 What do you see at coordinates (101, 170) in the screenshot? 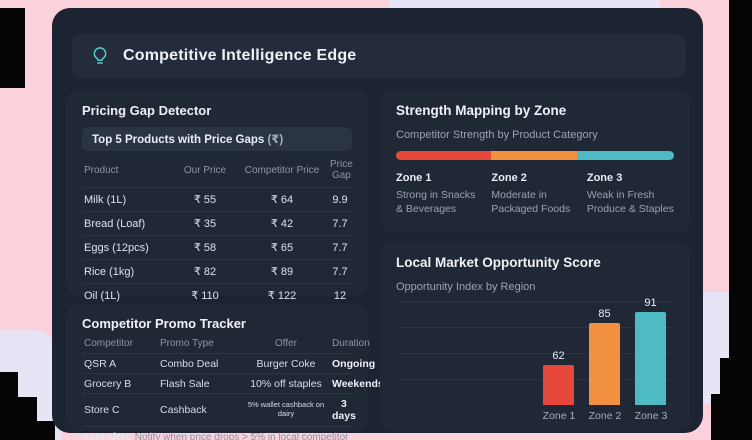
I see `column-header: Product` at bounding box center [101, 170].